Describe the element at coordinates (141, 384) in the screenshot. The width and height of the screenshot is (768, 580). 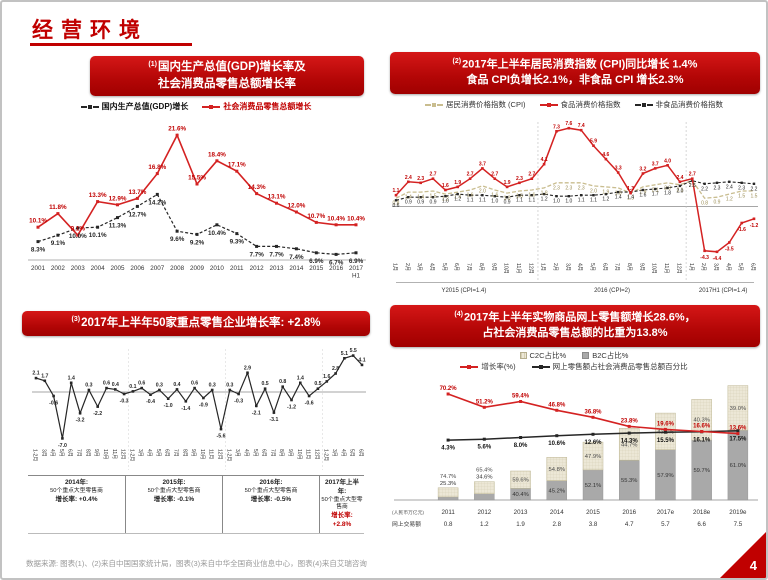
I see `svg-text: 0.6` at that location.